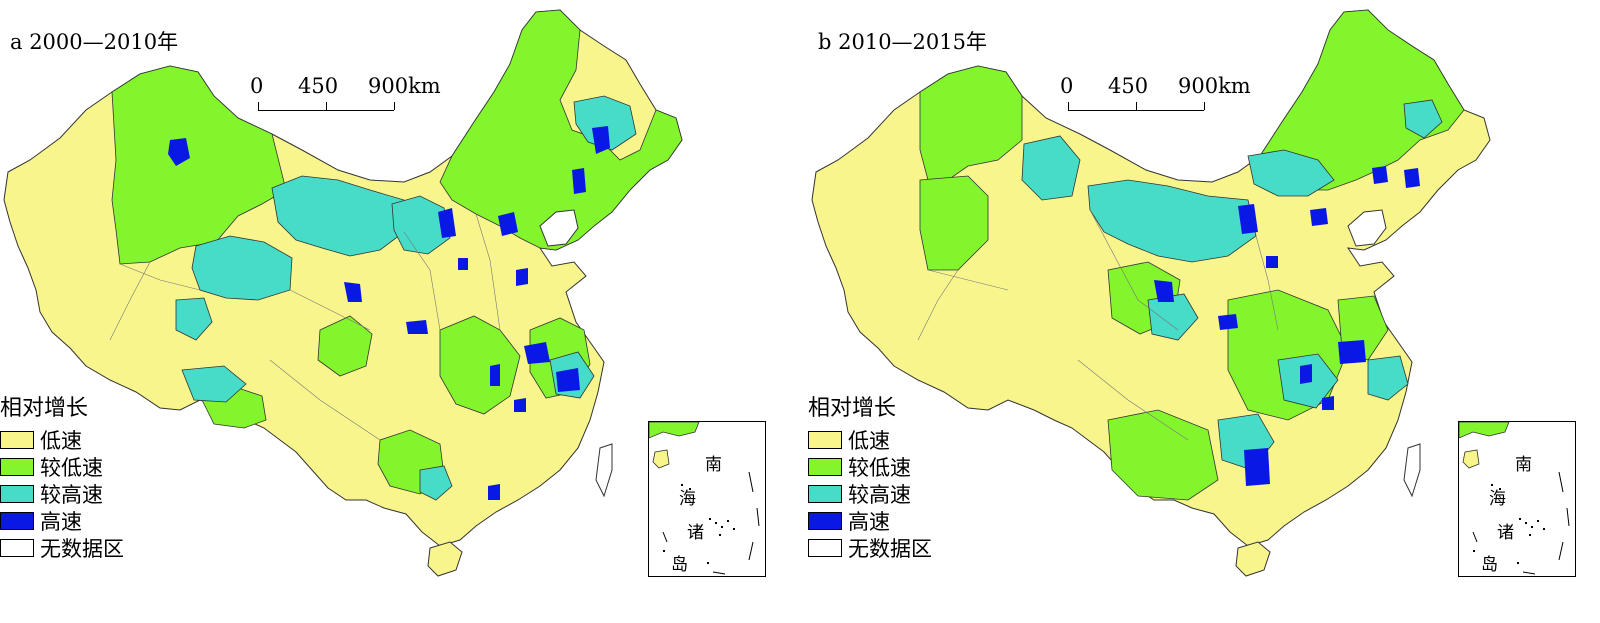  What do you see at coordinates (923, 520) in the screenshot?
I see `legend-item: 高速` at bounding box center [923, 520].